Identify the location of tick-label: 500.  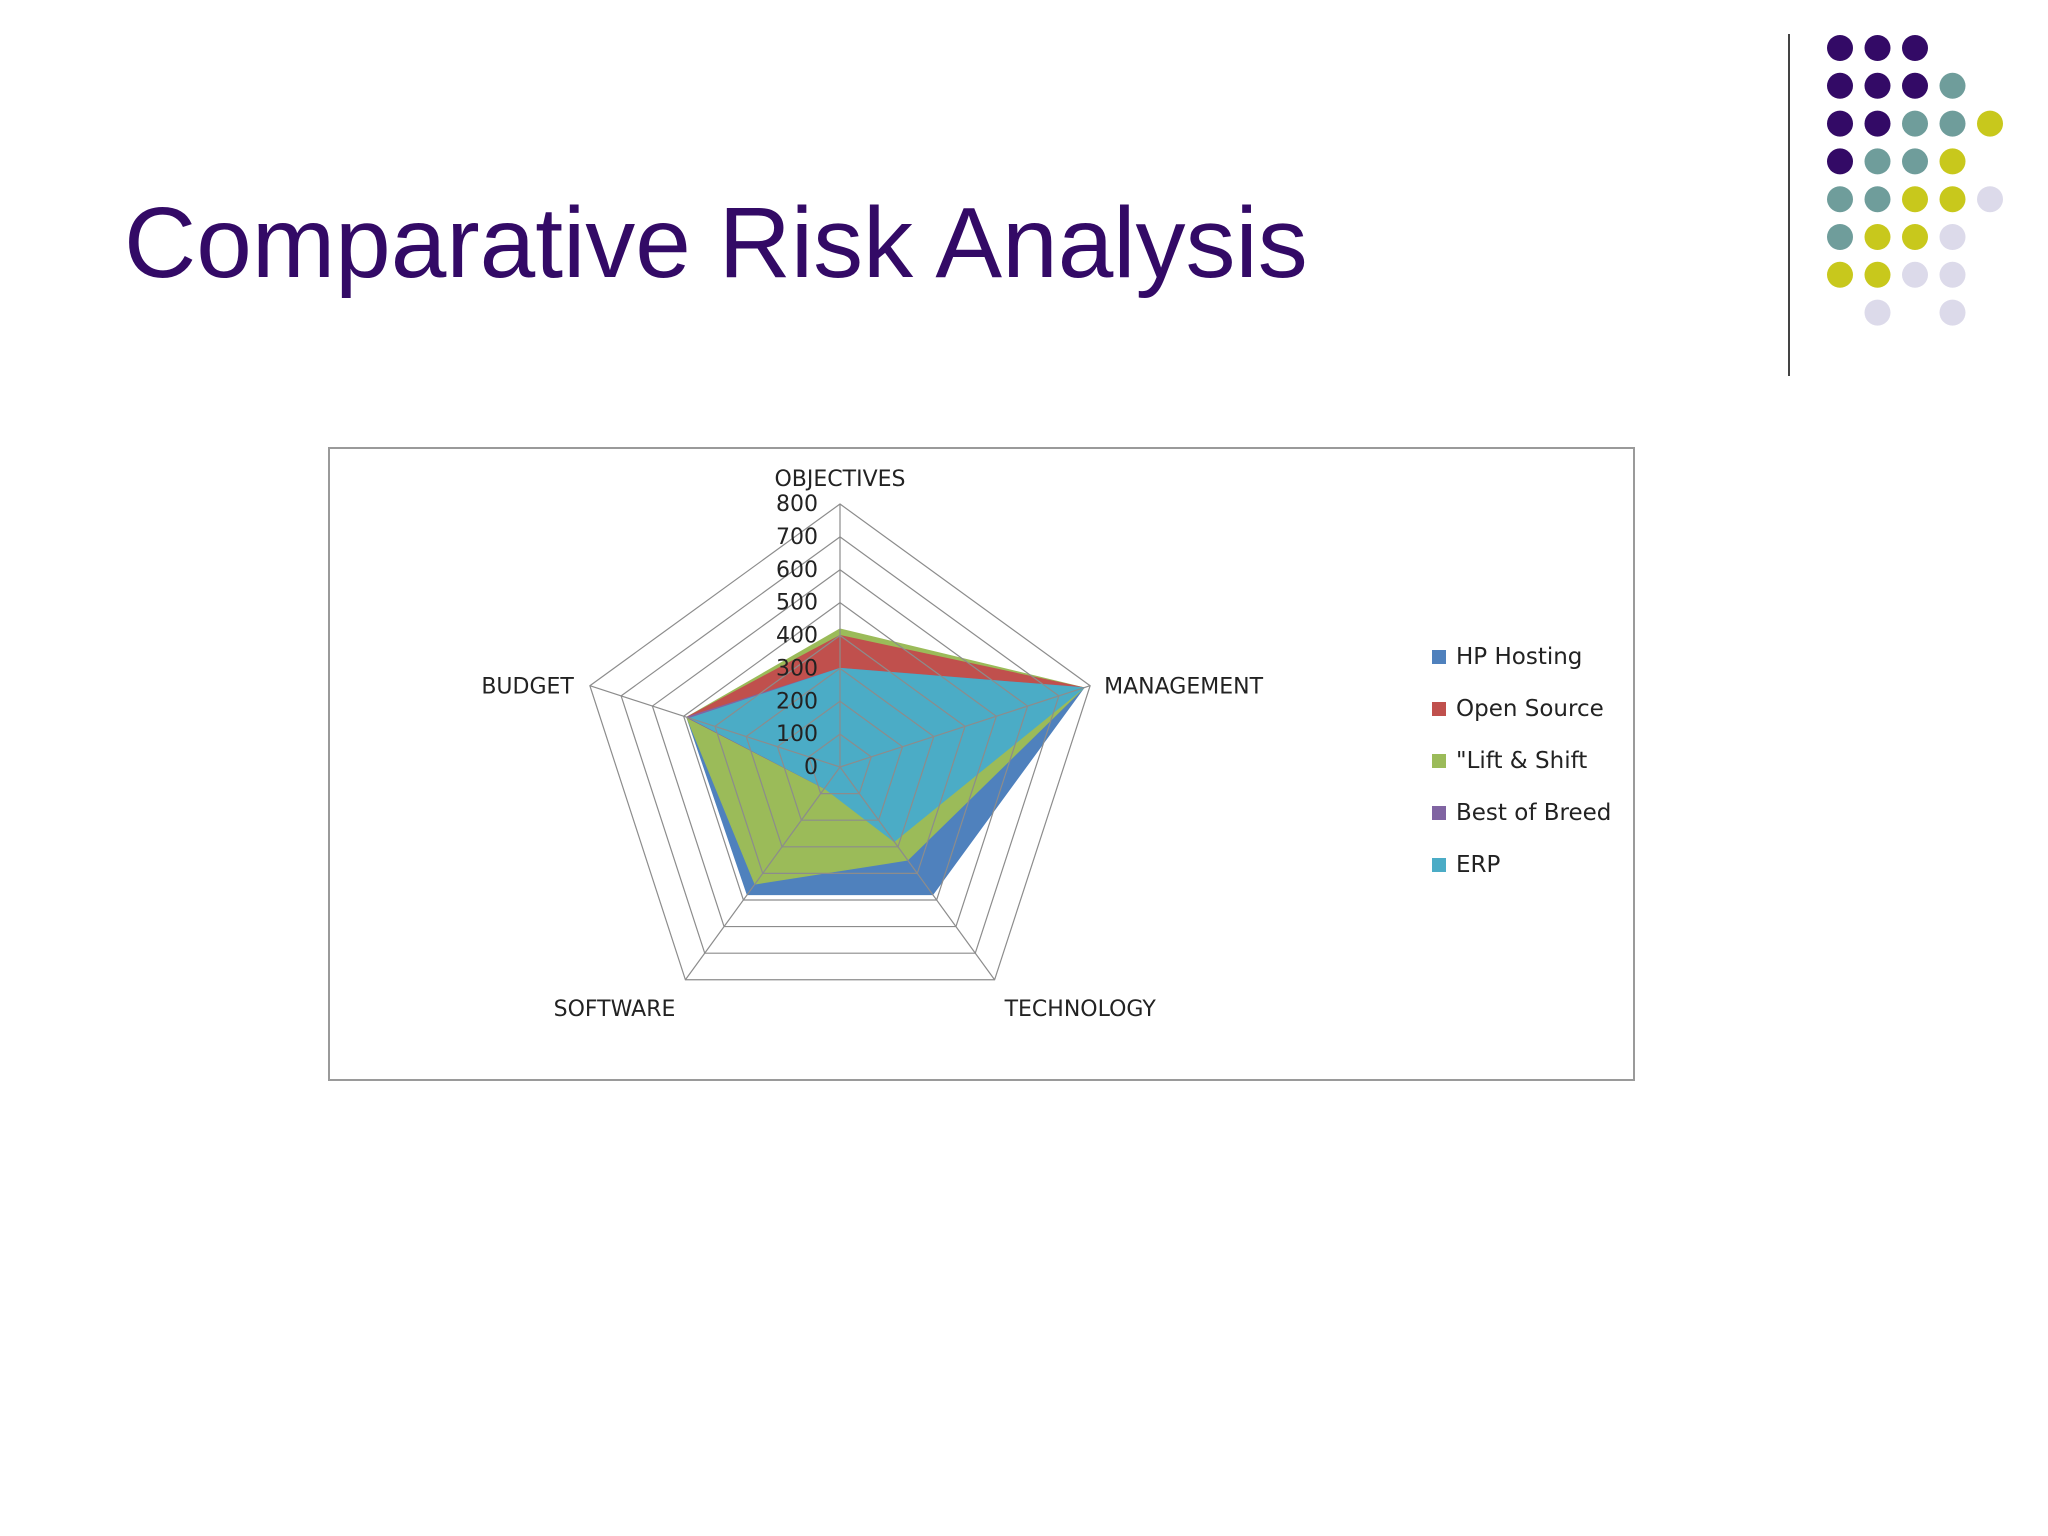
(797, 603).